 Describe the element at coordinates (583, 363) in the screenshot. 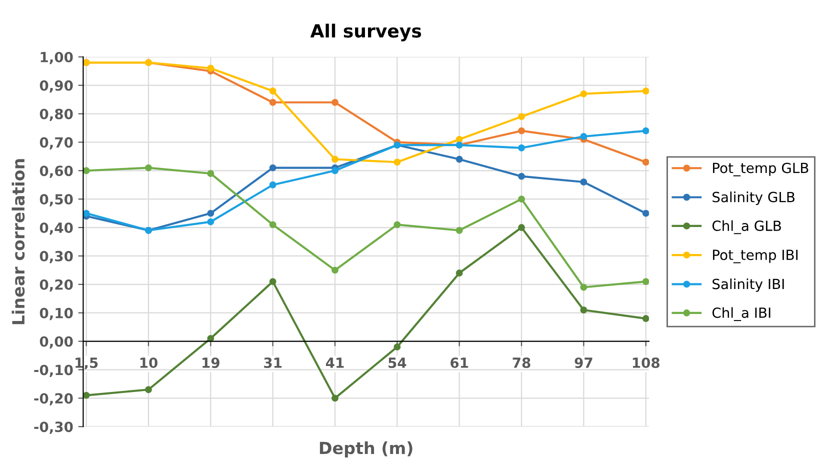

I see `x-tick-label: 97` at that location.